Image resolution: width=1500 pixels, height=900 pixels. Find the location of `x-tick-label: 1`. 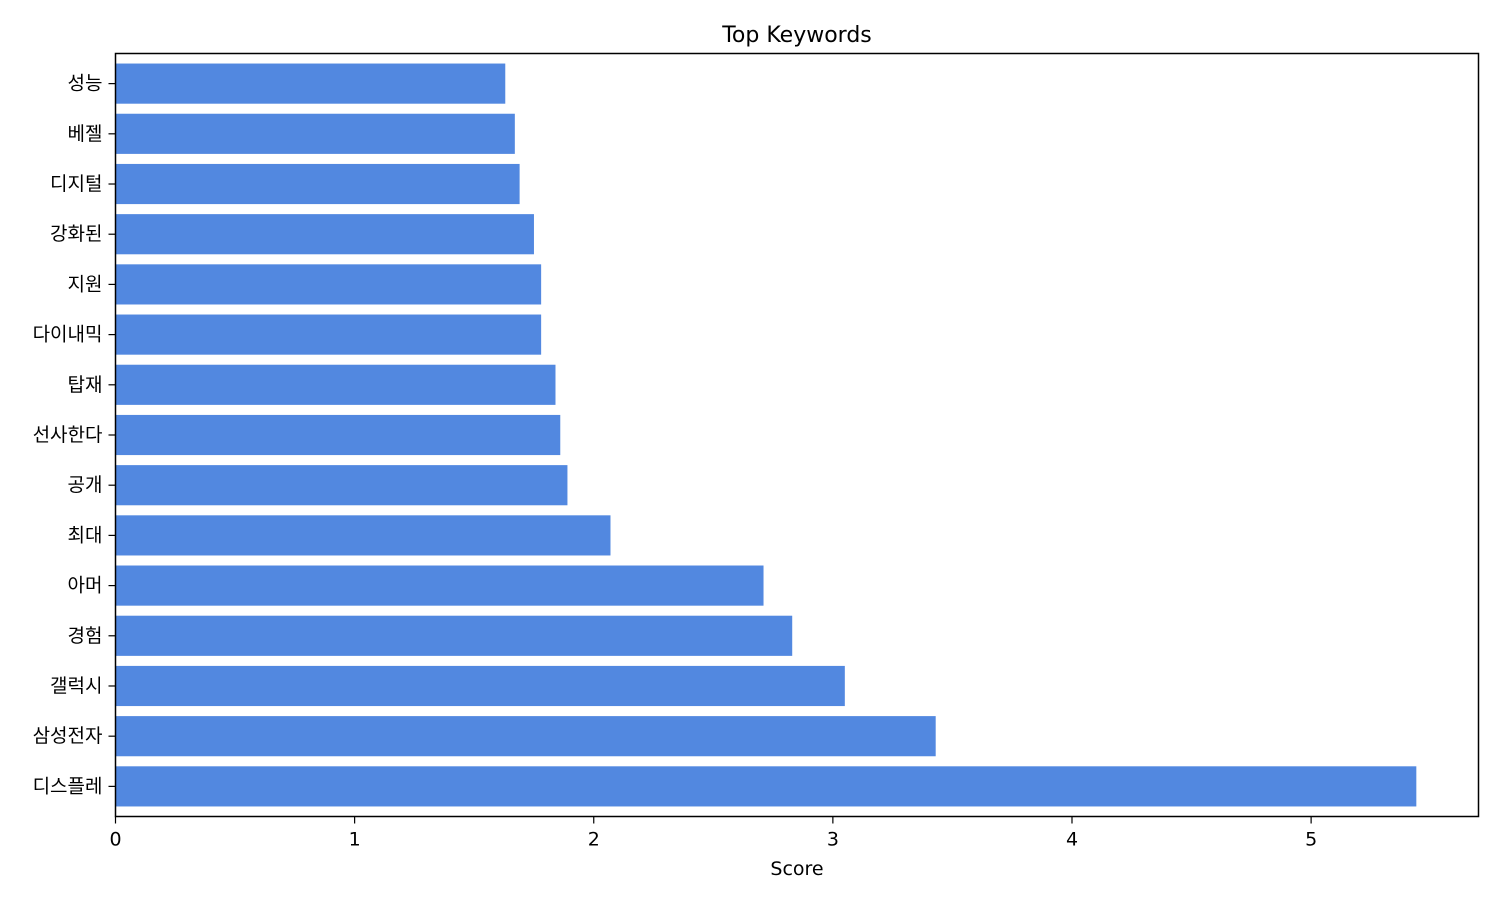

x-tick-label: 1 is located at coordinates (355, 840).